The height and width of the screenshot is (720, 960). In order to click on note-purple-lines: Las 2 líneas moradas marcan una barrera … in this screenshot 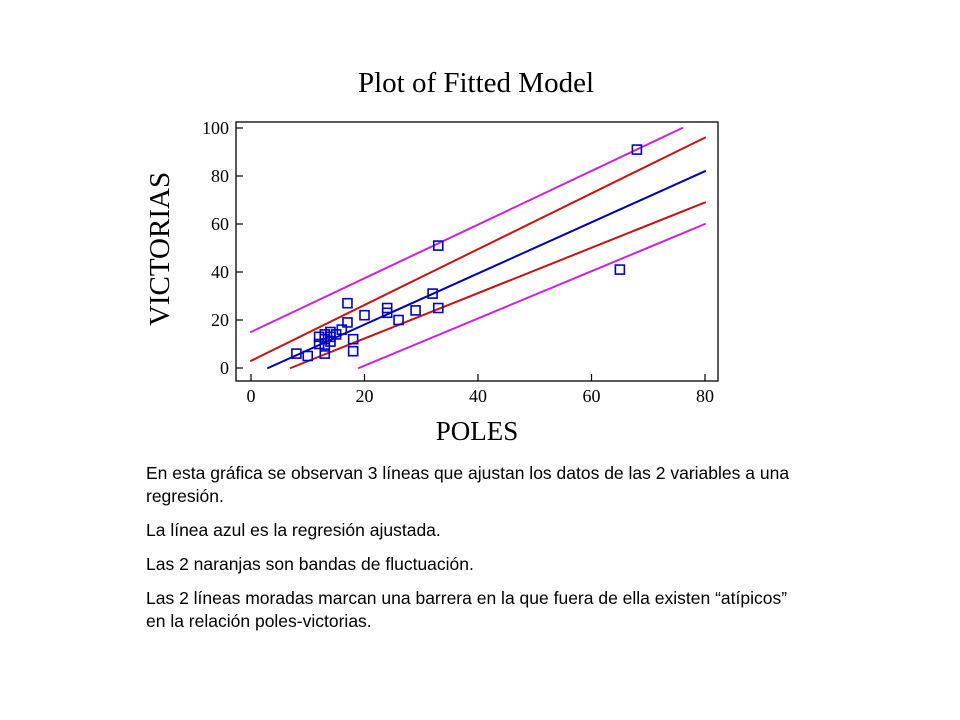, I will do `click(467, 609)`.